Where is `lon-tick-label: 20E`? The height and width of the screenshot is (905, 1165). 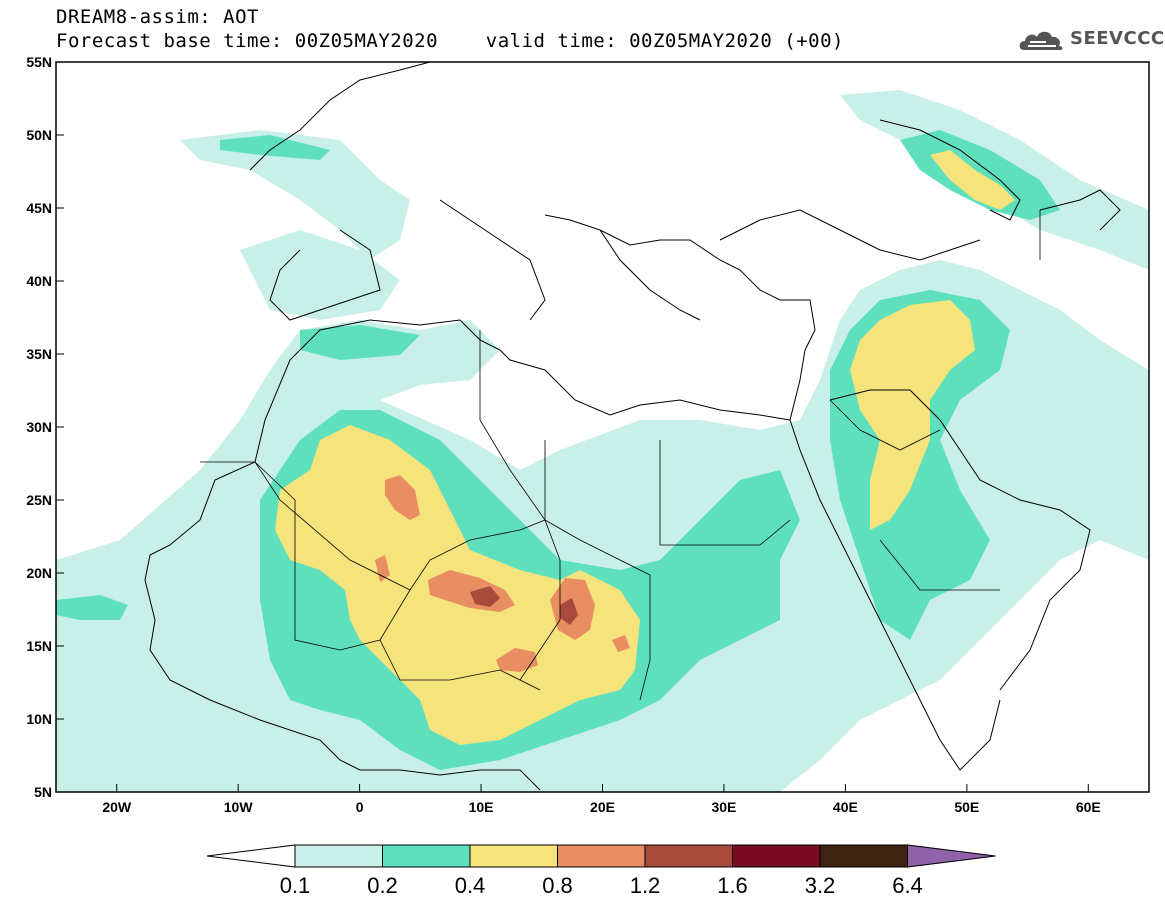 lon-tick-label: 20E is located at coordinates (602, 807).